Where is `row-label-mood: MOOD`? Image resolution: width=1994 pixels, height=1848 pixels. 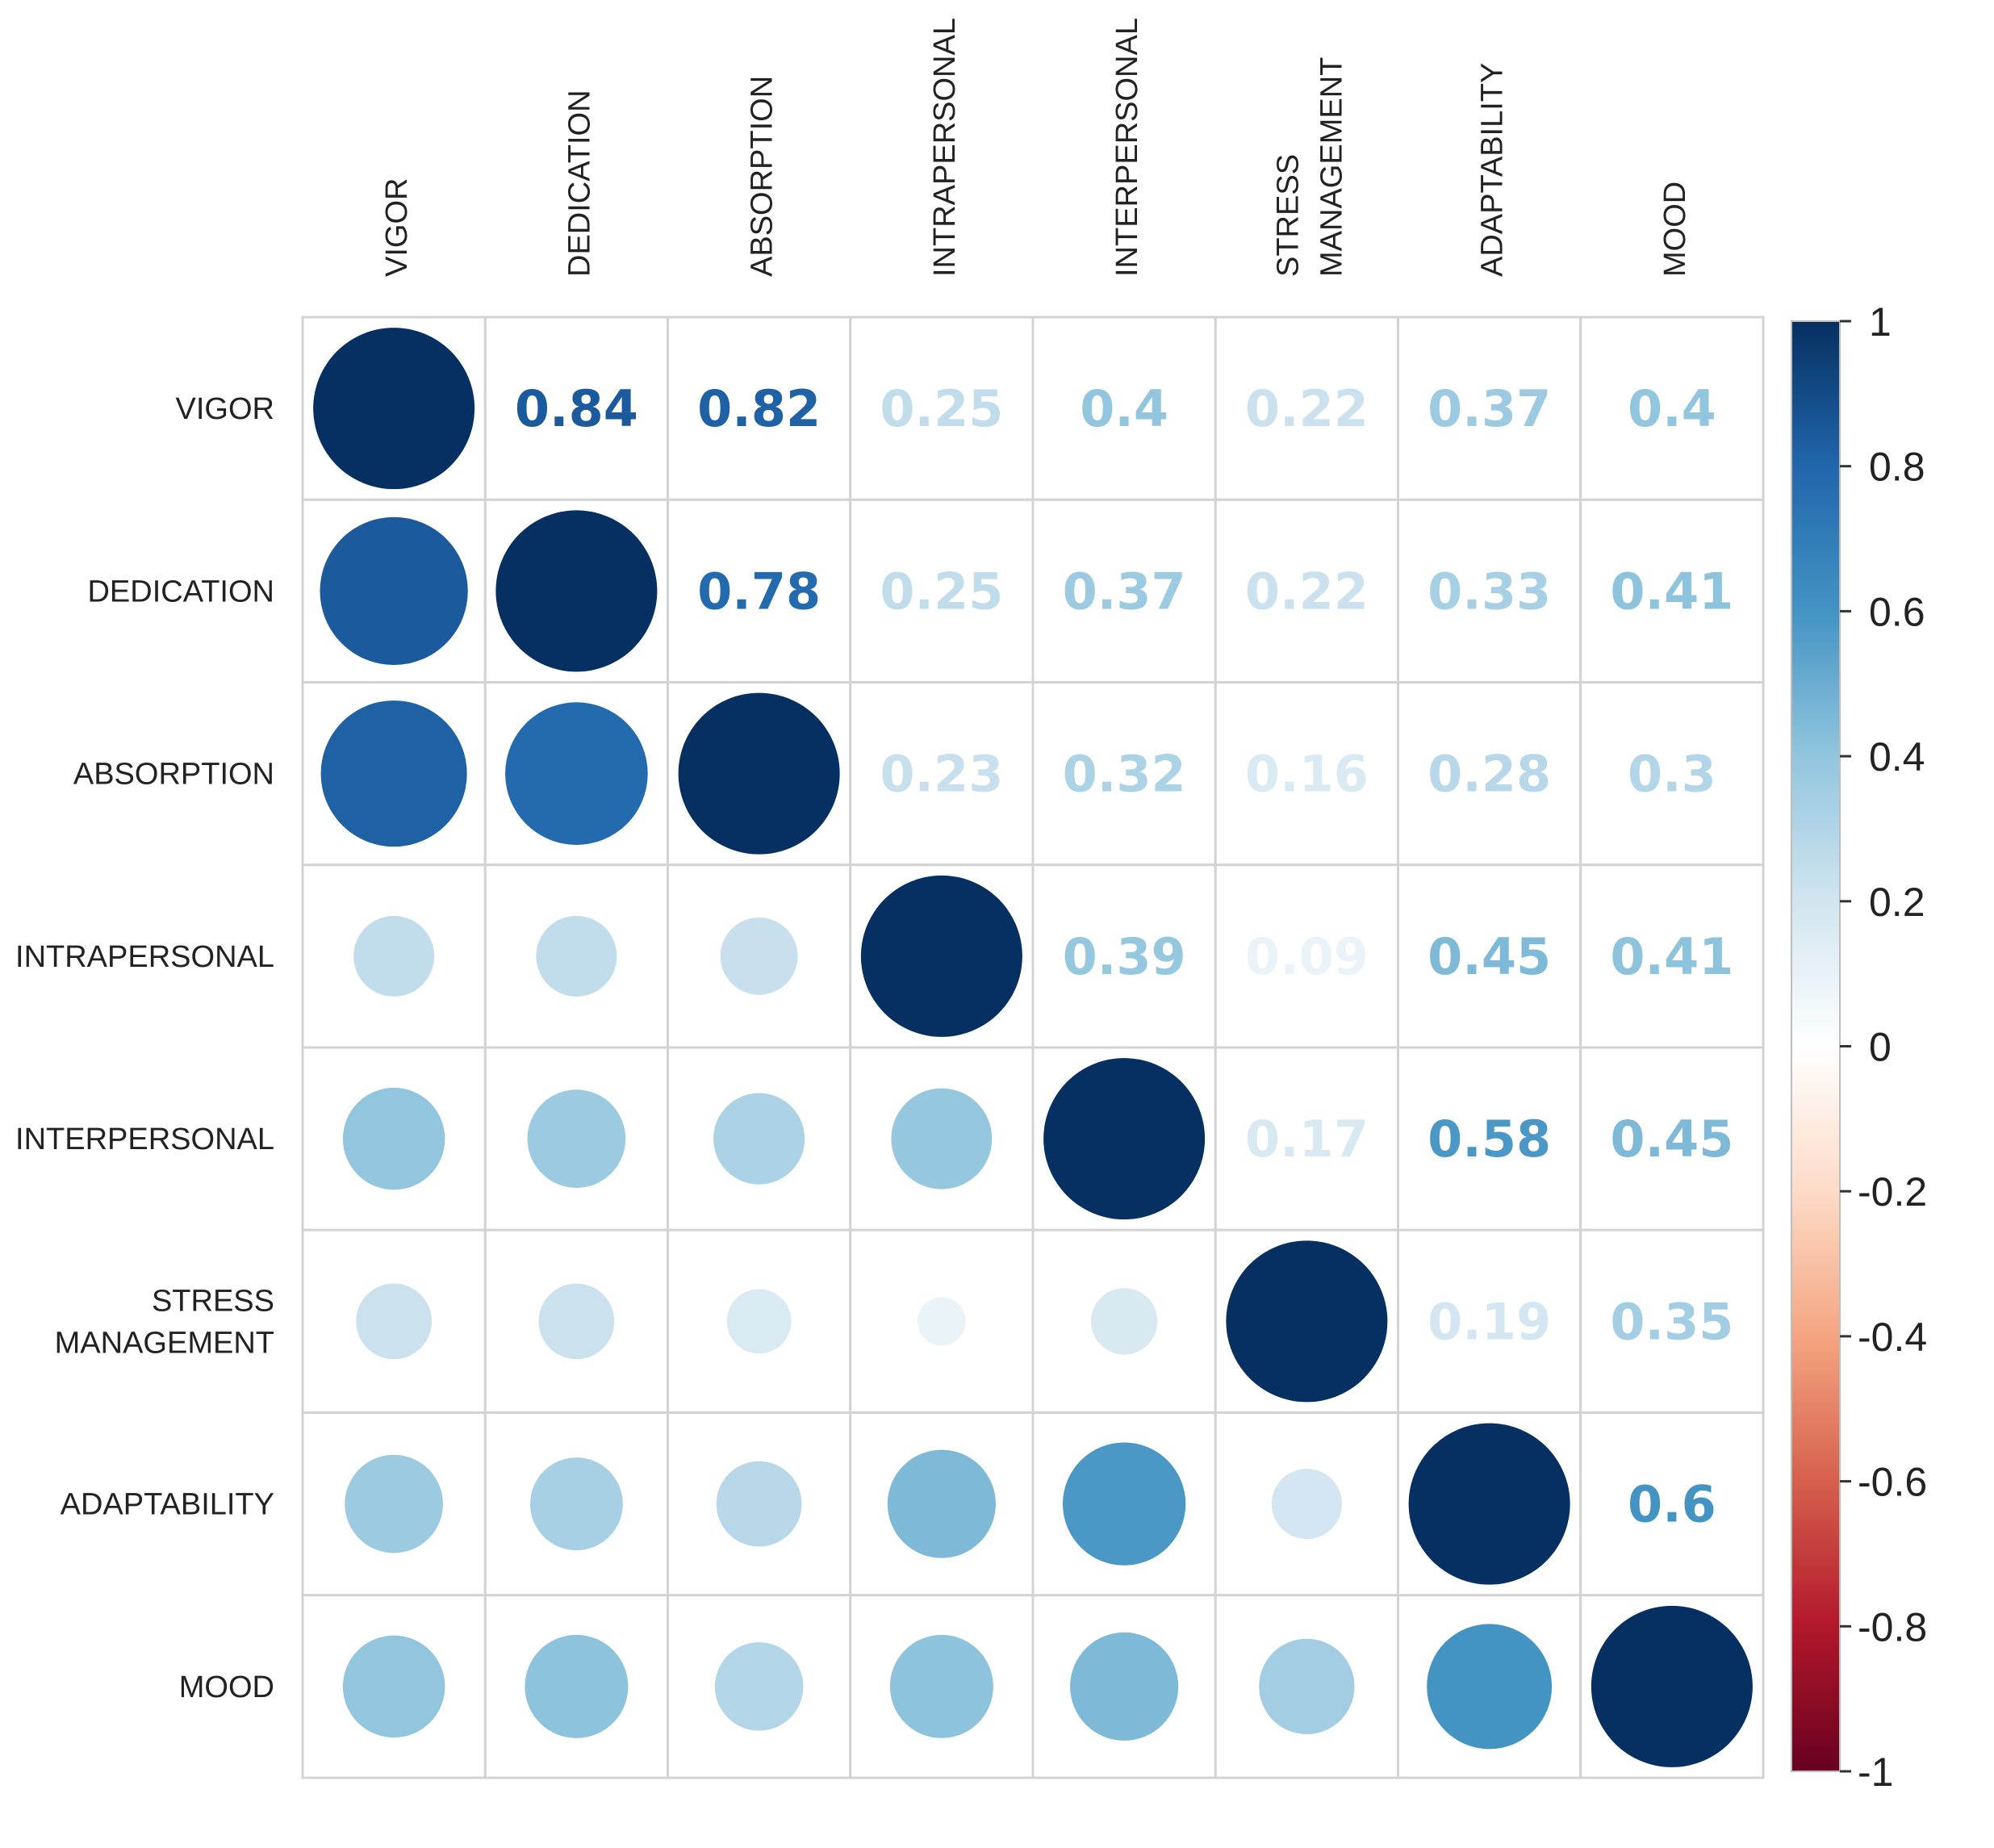
row-label-mood: MOOD is located at coordinates (226, 1687).